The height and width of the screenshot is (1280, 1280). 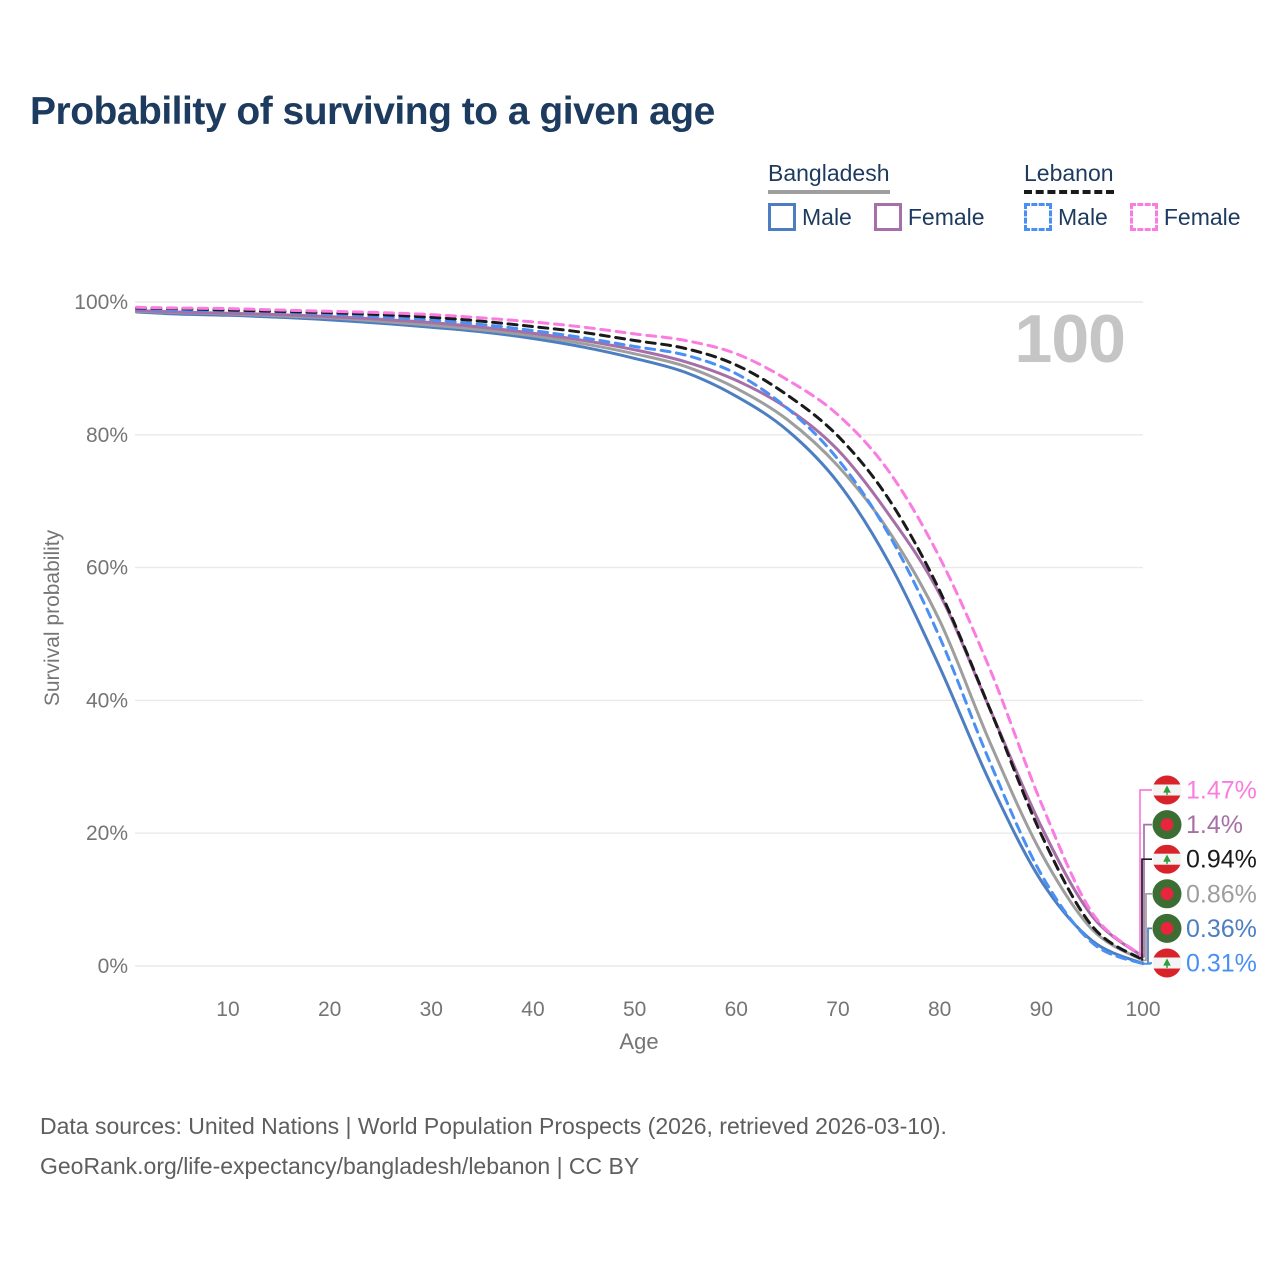 What do you see at coordinates (837, 1009) in the screenshot?
I see `x-tick-70: 70` at bounding box center [837, 1009].